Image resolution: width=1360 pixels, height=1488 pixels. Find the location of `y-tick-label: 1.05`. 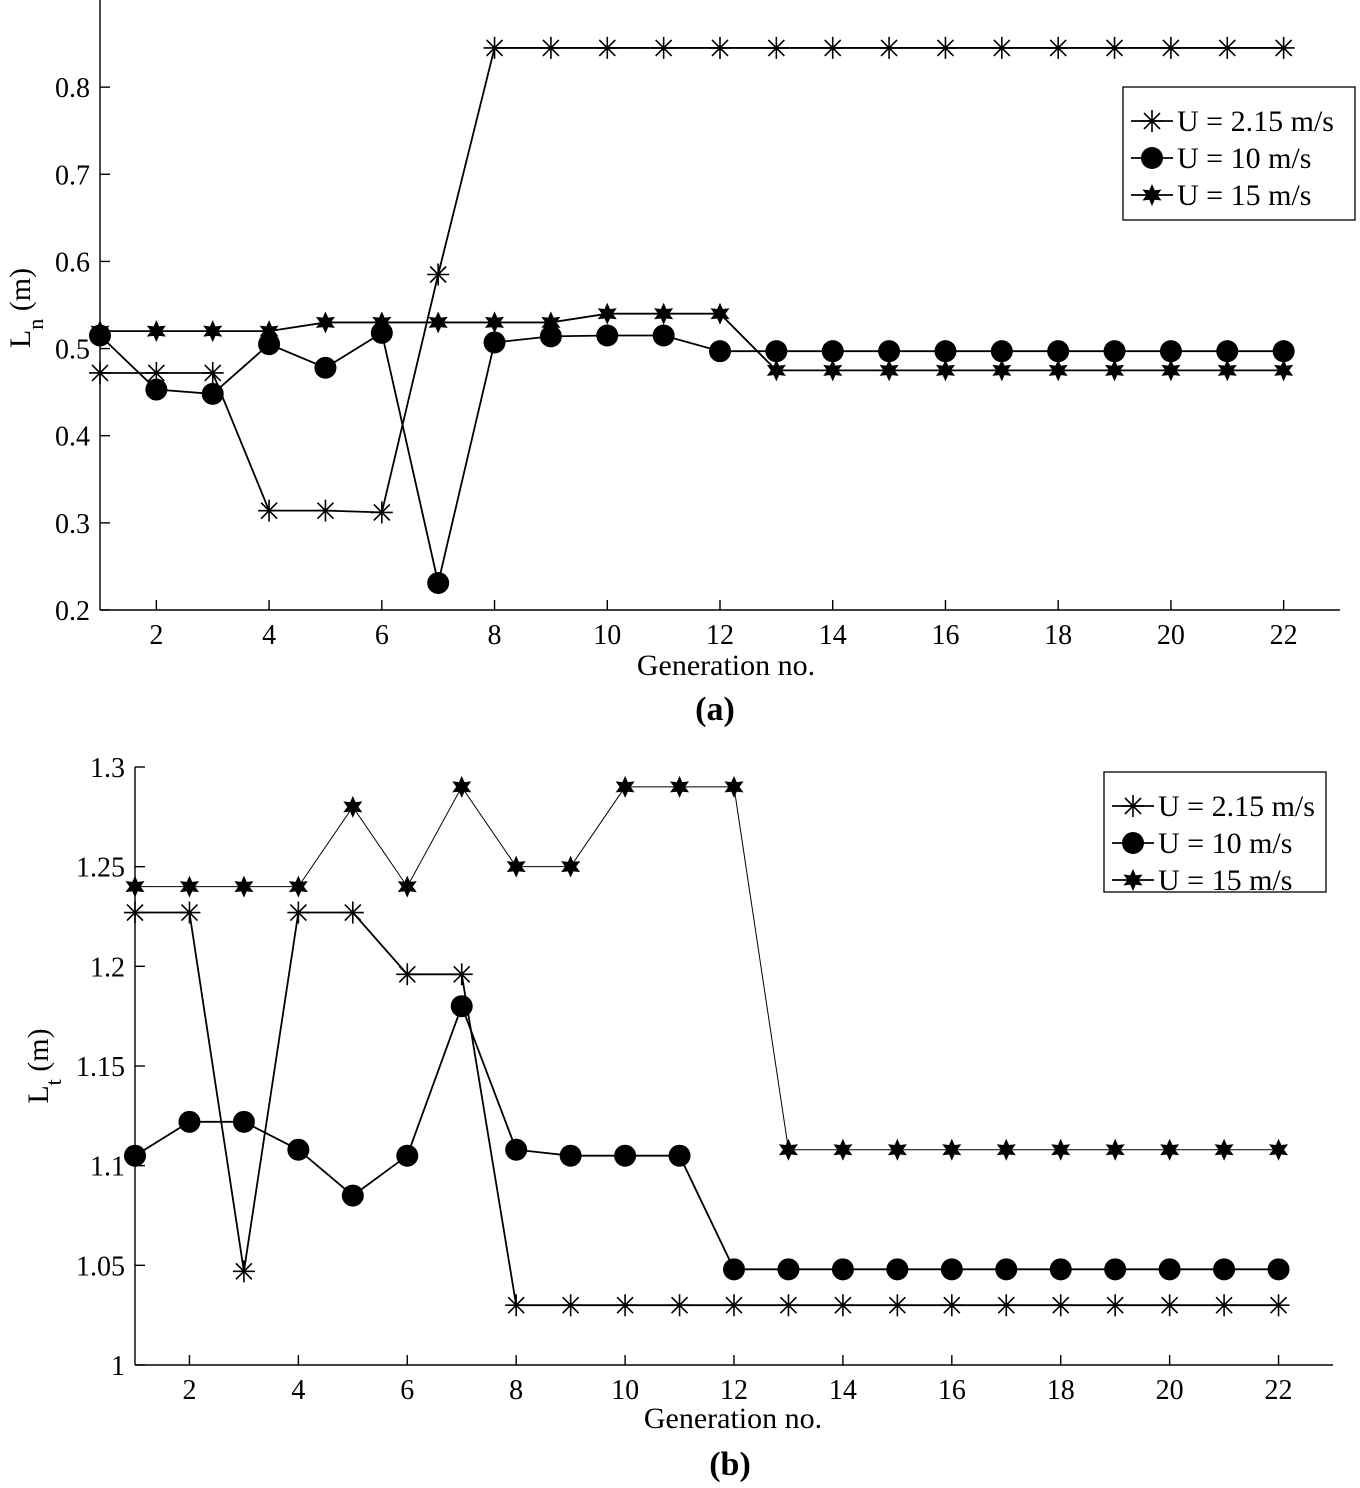

y-tick-label: 1.05 is located at coordinates (100, 1266).